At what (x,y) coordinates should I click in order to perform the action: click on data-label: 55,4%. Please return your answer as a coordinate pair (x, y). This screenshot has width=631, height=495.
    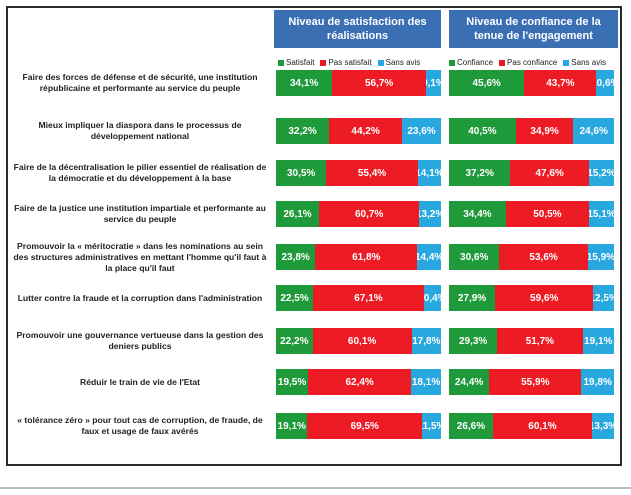
    Looking at the image, I should click on (372, 173).